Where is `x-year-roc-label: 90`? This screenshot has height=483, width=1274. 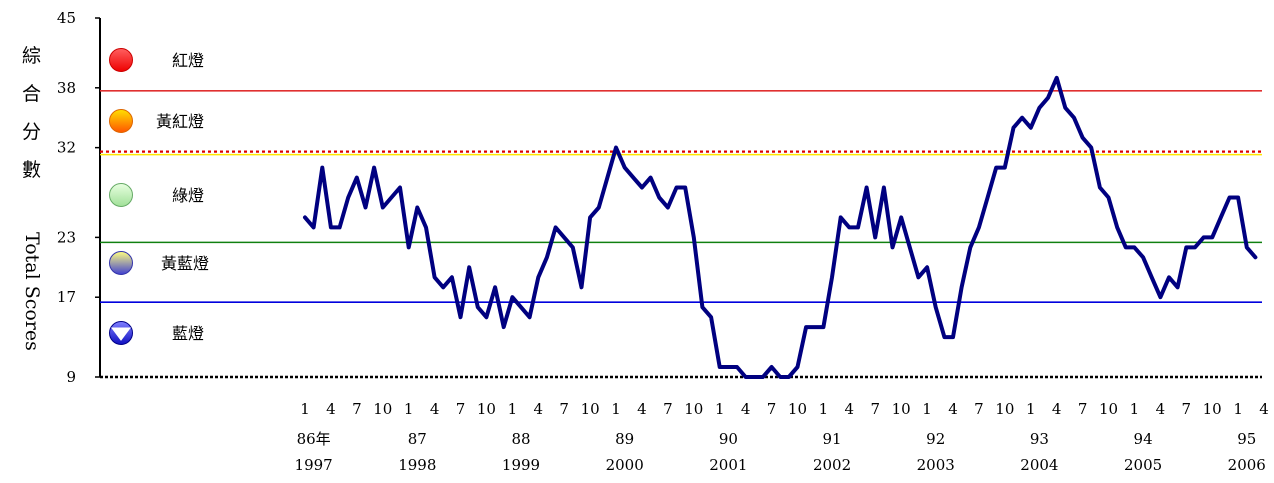 x-year-roc-label: 90 is located at coordinates (728, 439).